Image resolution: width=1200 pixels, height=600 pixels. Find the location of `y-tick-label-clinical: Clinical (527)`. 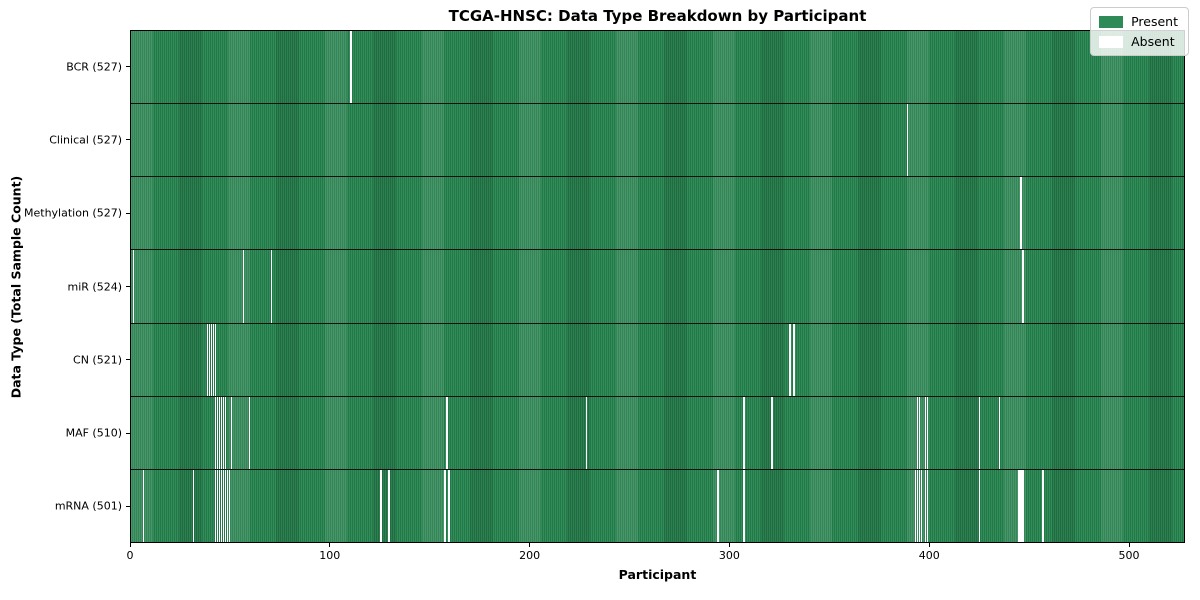

y-tick-label-clinical: Clinical (527) is located at coordinates (85, 140).